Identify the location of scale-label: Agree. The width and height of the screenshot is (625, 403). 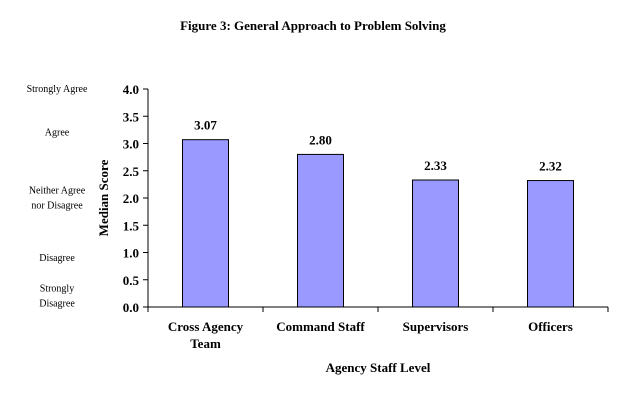
(57, 133).